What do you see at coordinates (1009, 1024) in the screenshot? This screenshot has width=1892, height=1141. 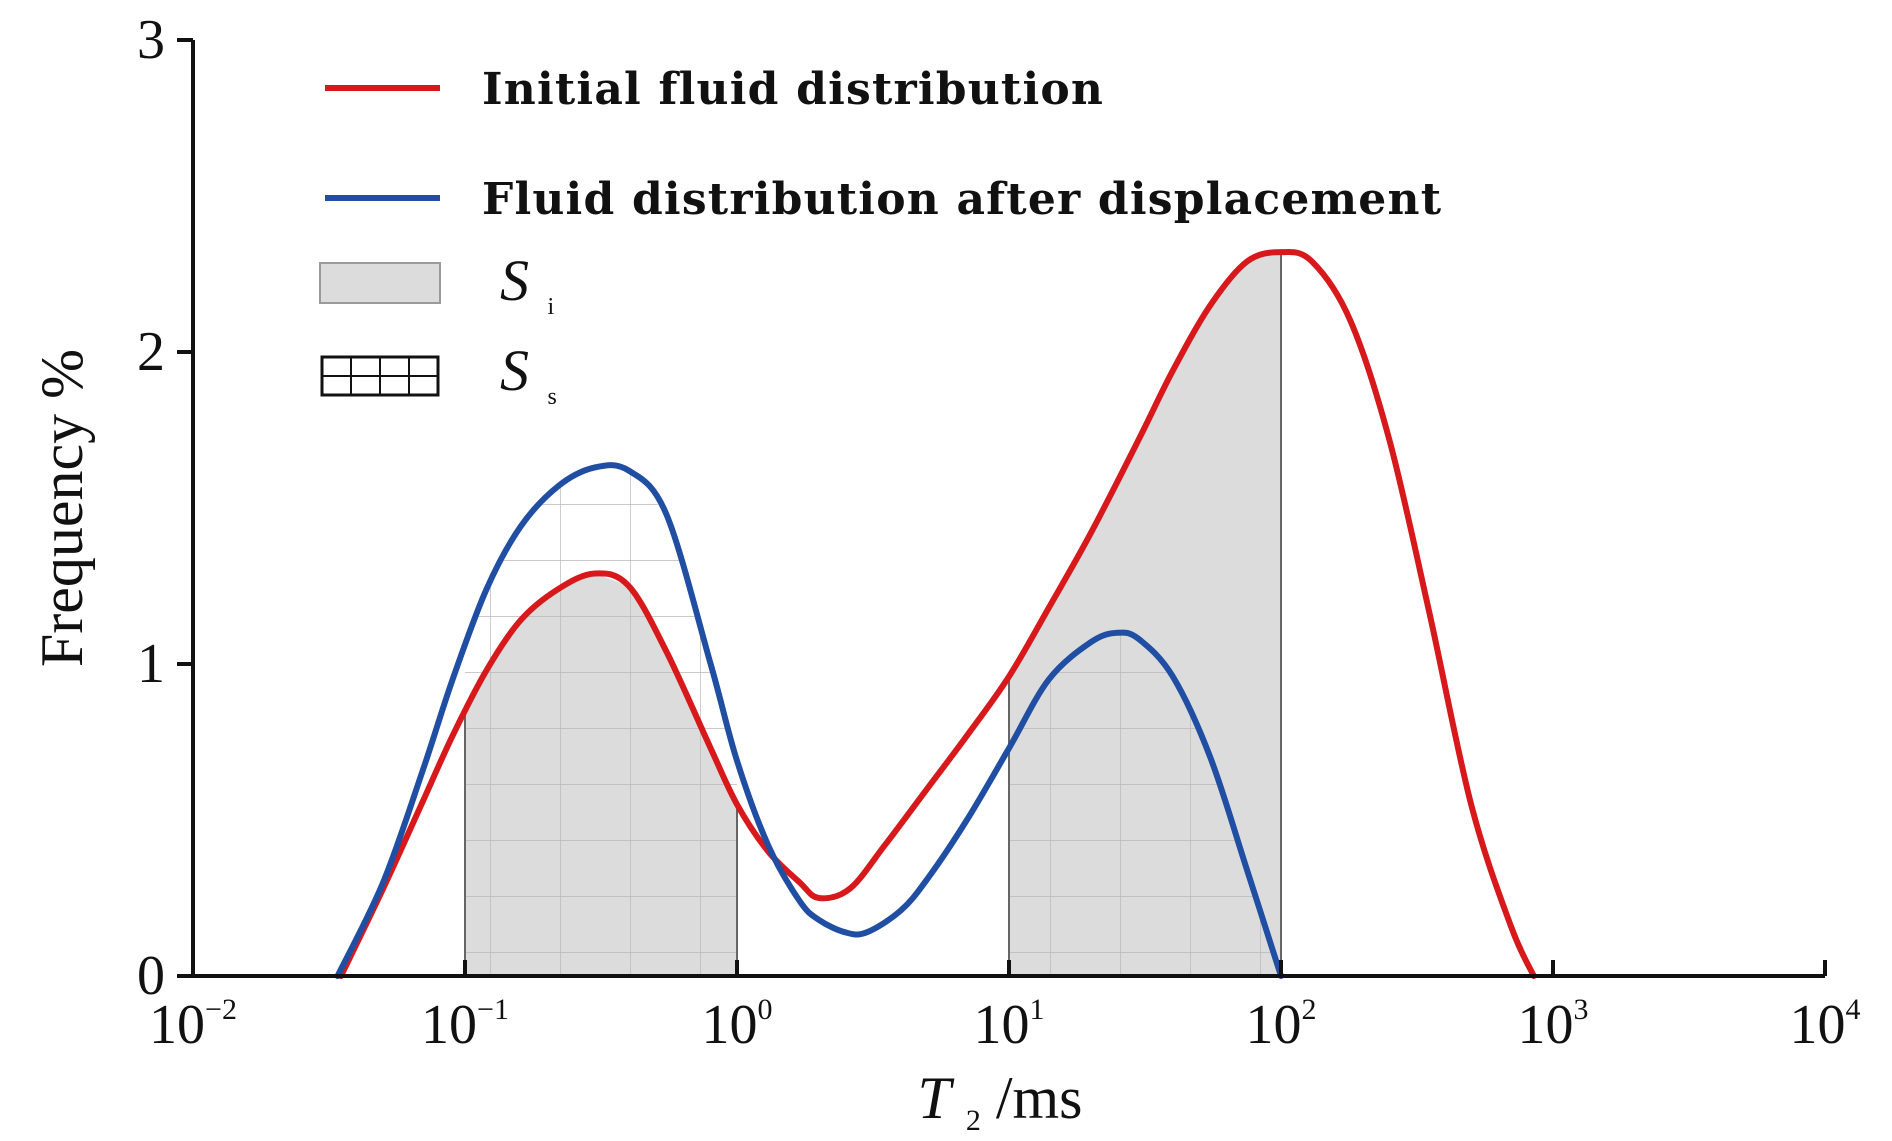 I see `x-tick-label-3: 10¹` at bounding box center [1009, 1024].